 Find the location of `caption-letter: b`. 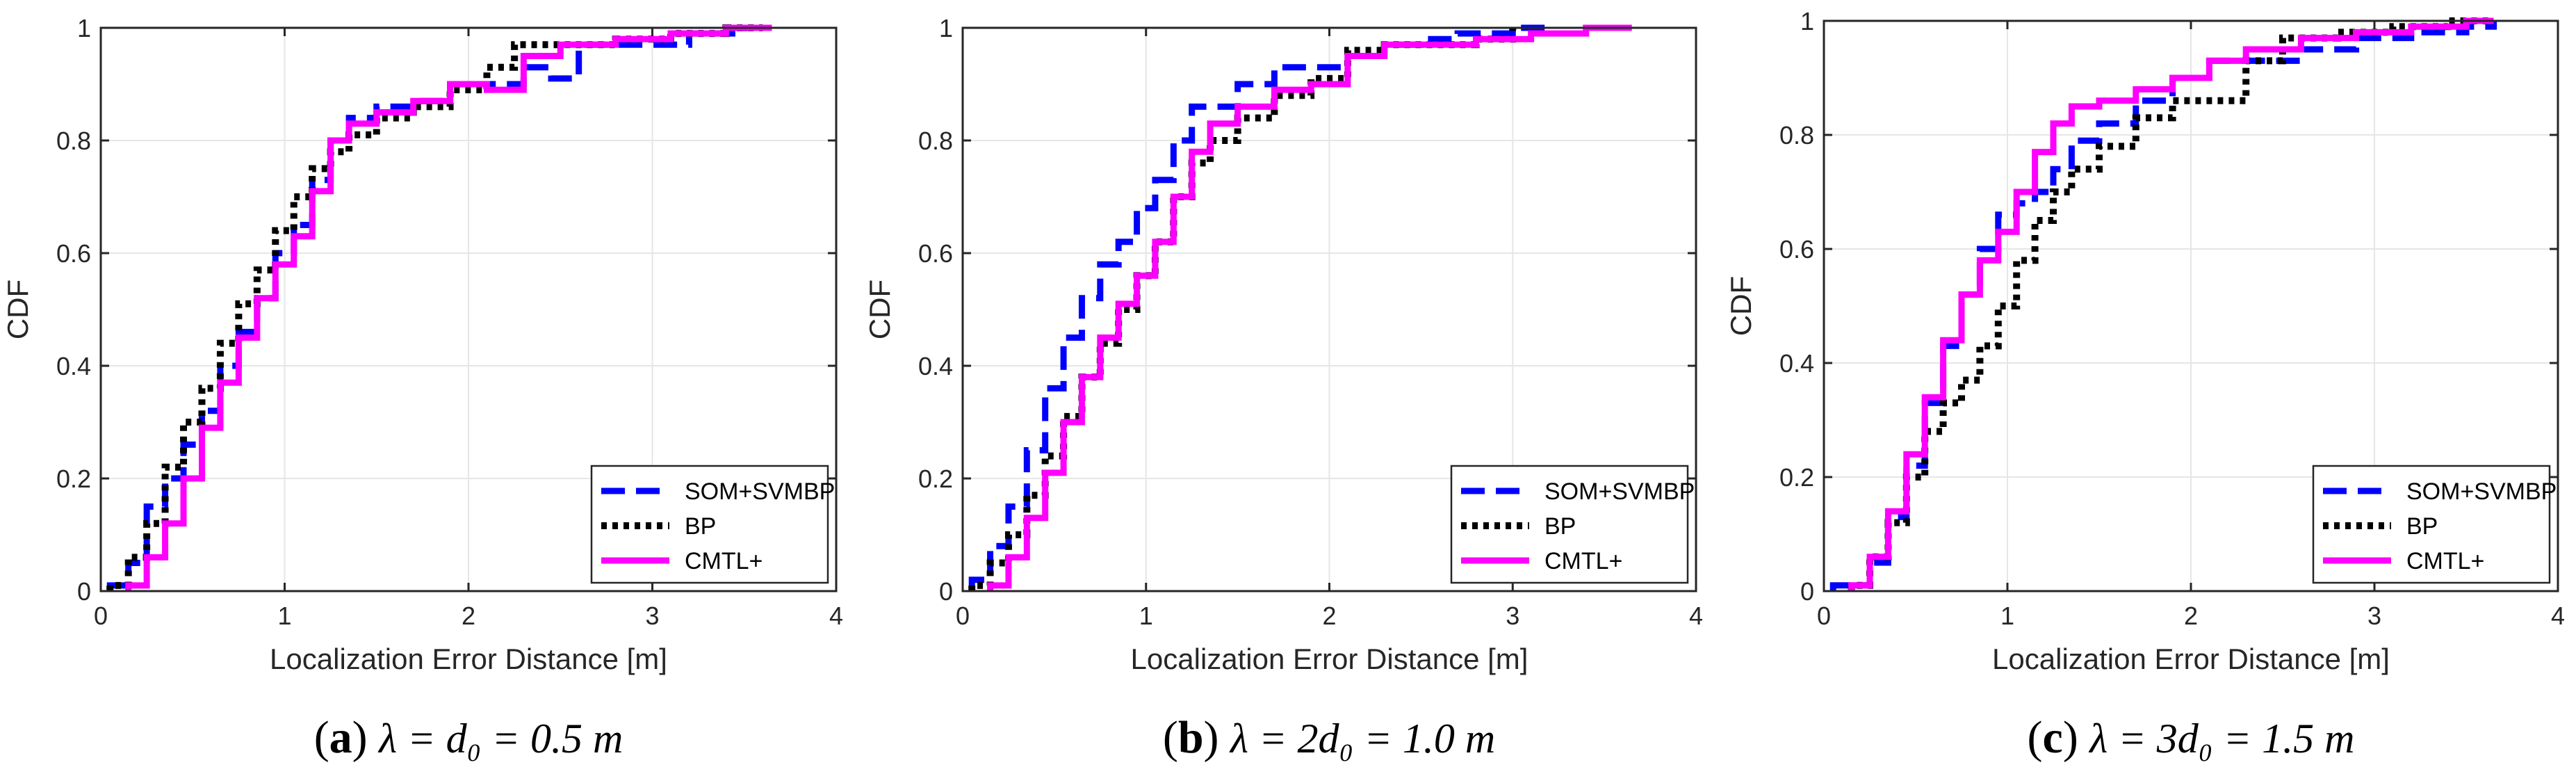

caption-letter: b is located at coordinates (1191, 737).